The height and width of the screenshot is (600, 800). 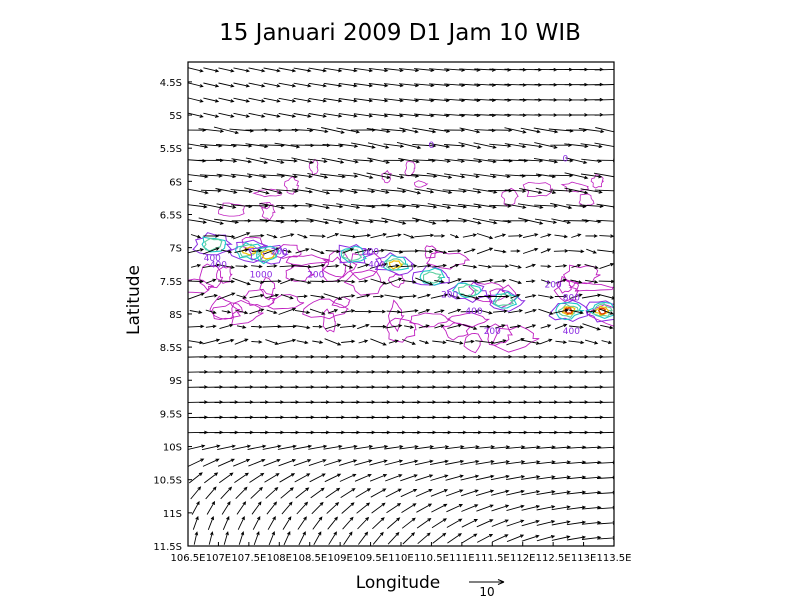 What do you see at coordinates (553, 285) in the screenshot?
I see `contour-label: 200` at bounding box center [553, 285].